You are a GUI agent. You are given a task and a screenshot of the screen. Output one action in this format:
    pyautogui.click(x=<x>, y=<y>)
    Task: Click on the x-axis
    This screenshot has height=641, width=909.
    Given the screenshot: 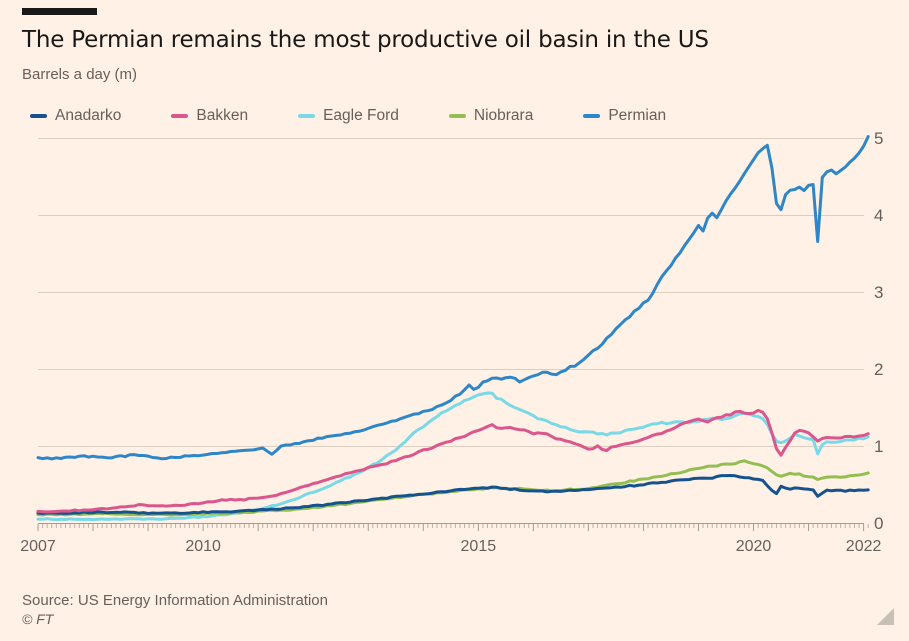 What is the action you would take?
    pyautogui.click(x=453, y=527)
    